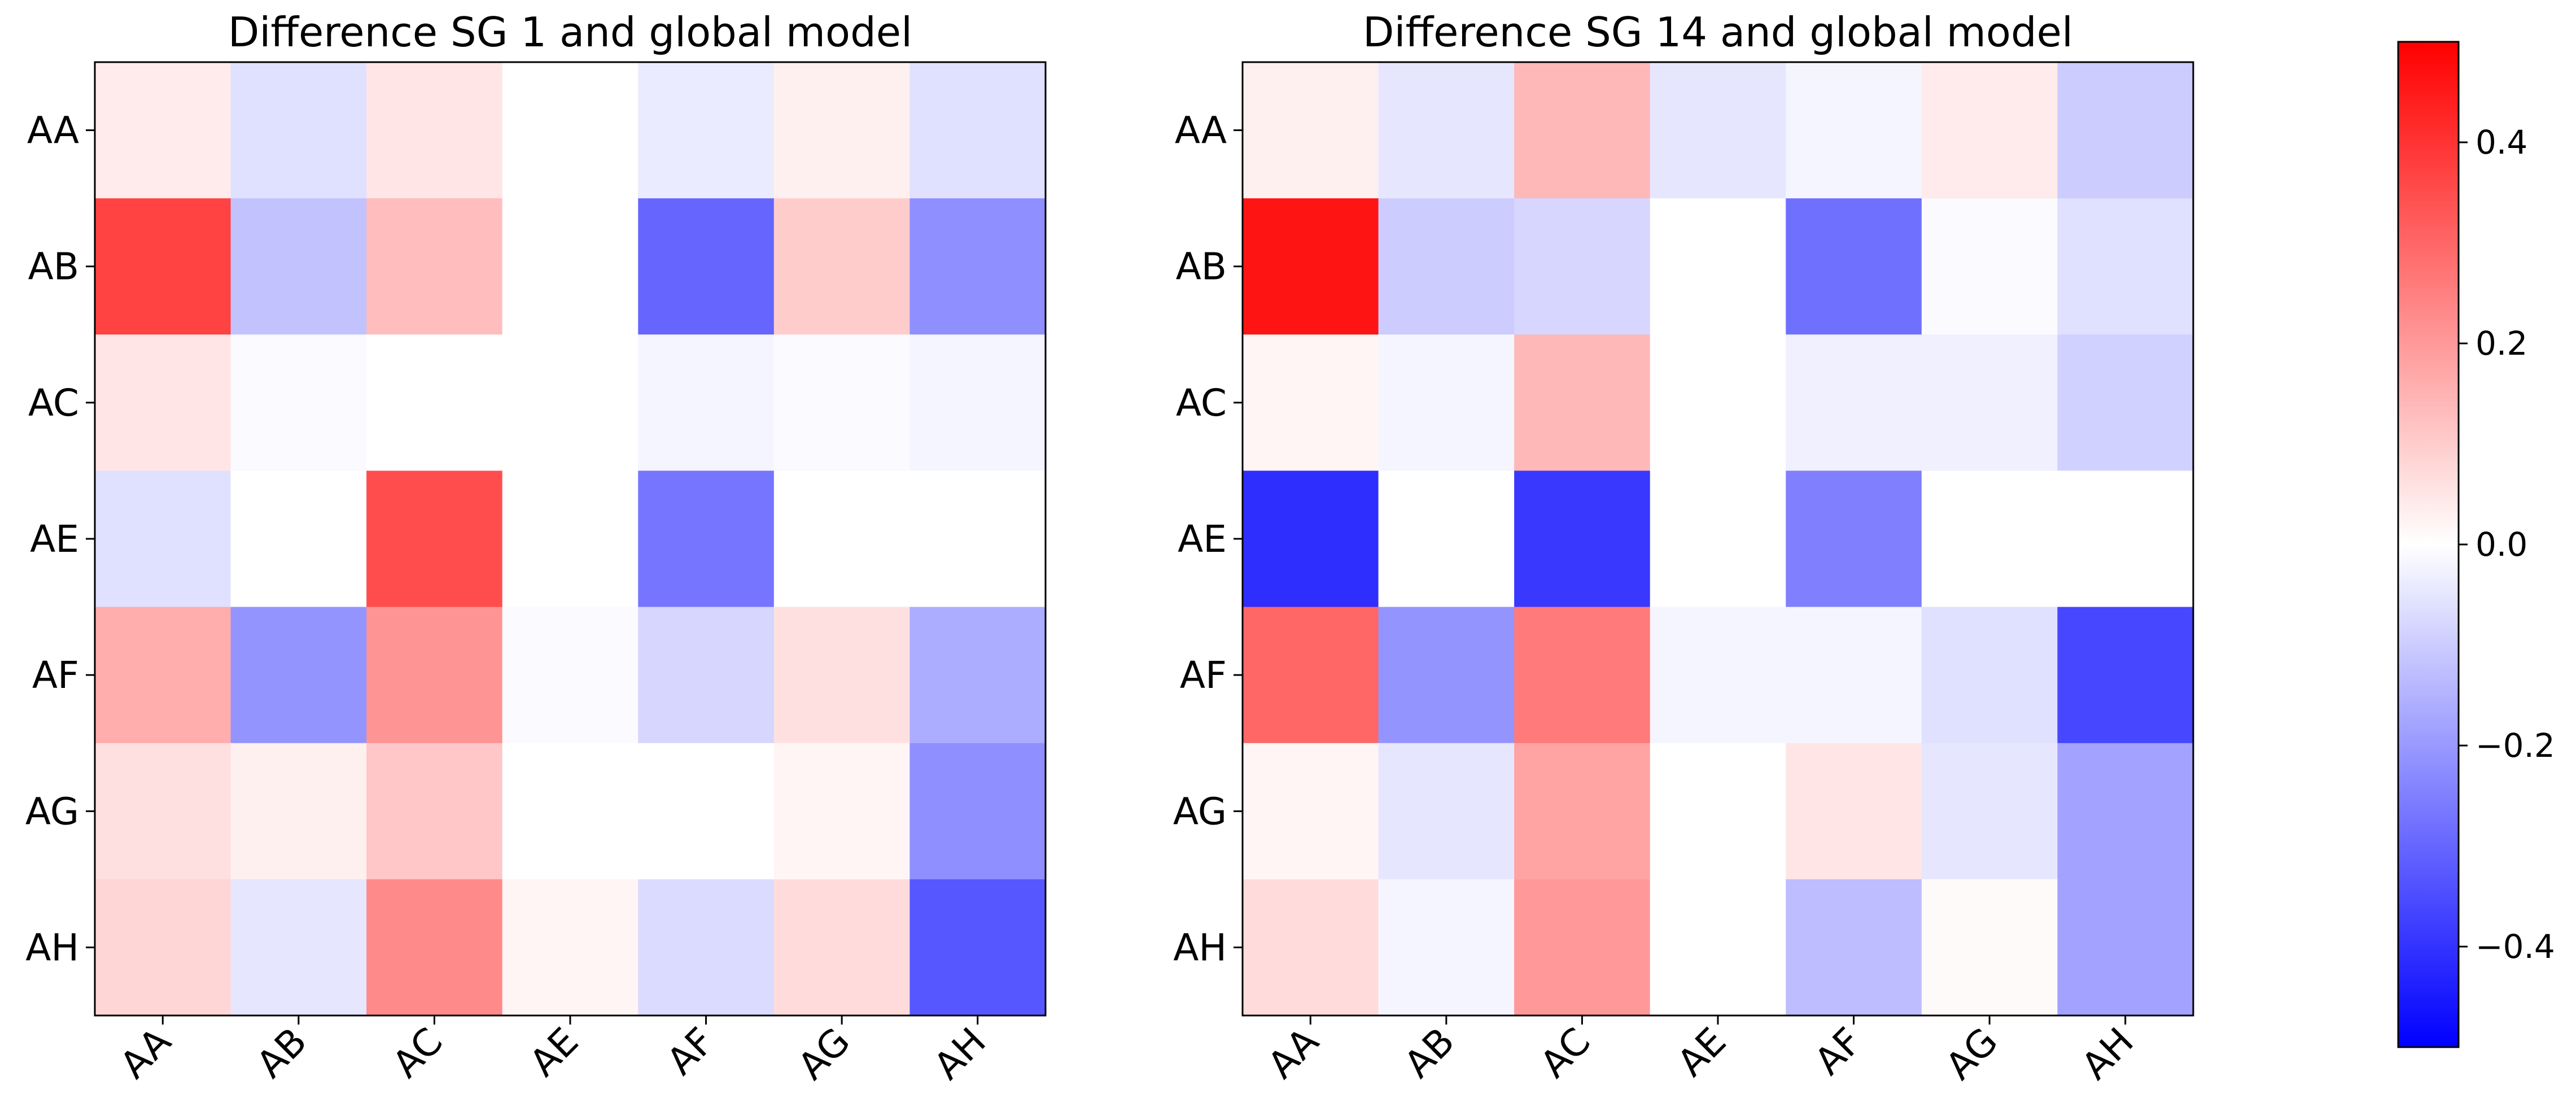 Image resolution: width=2576 pixels, height=1107 pixels. I want to click on colorbar-gradient, so click(2428, 545).